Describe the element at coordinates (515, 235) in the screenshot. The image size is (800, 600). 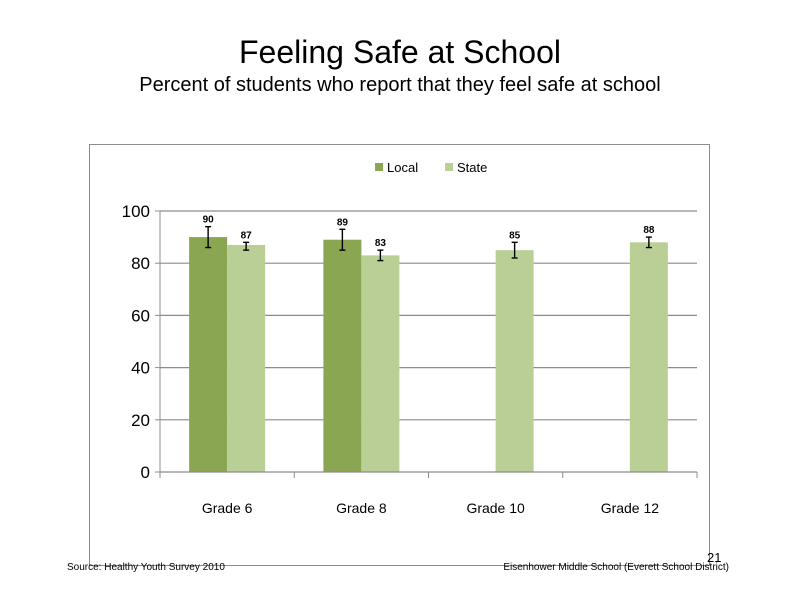
I see `data-label: 85` at that location.